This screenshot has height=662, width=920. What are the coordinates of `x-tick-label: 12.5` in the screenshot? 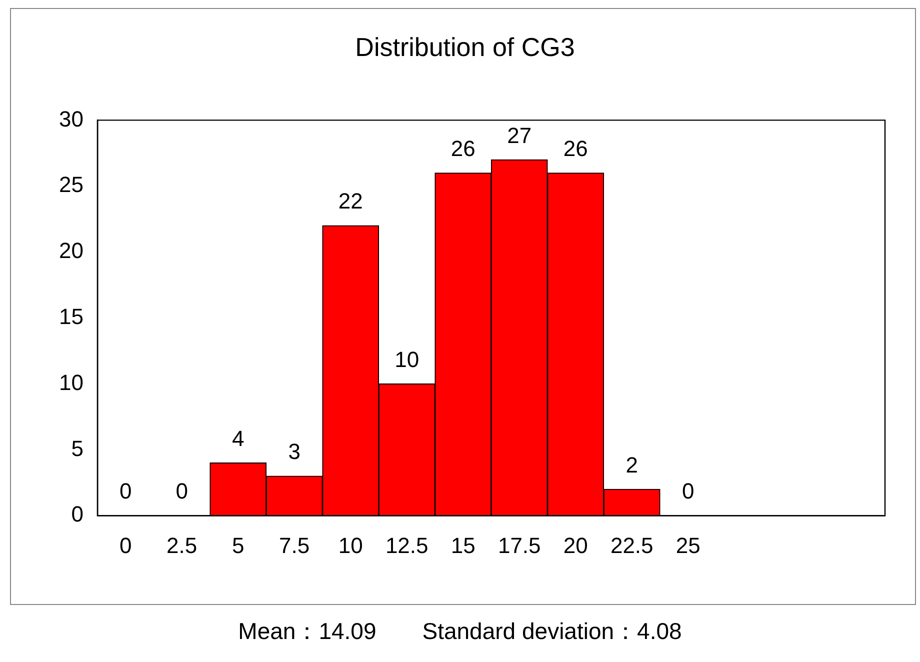 It's located at (406, 545).